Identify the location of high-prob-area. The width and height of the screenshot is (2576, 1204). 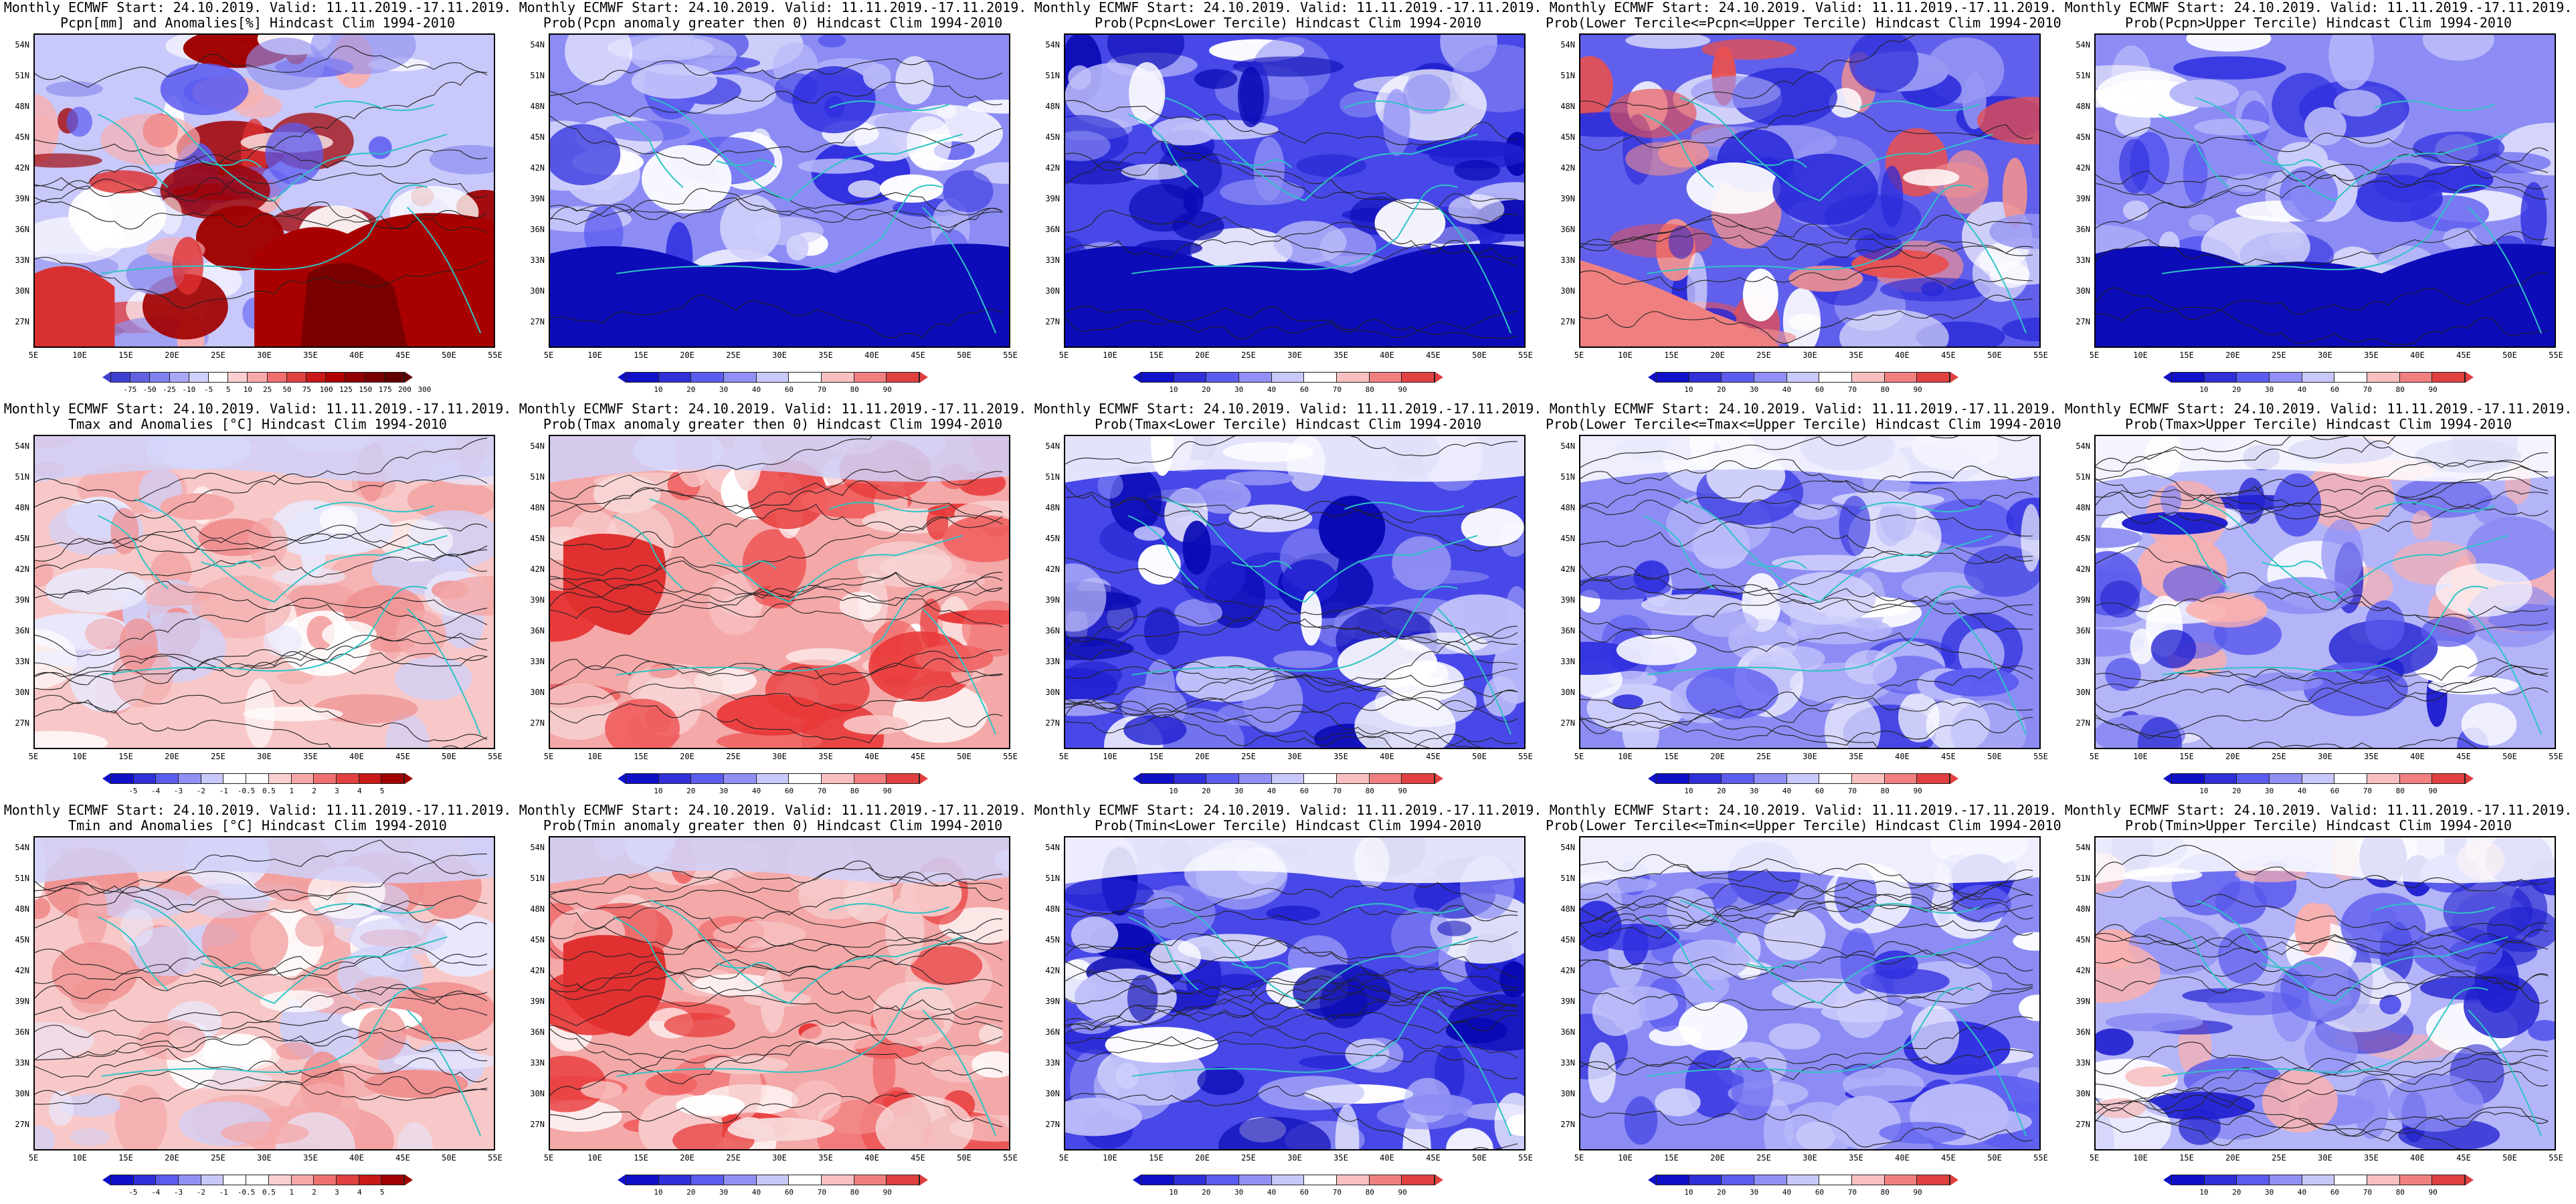
(1680, 303).